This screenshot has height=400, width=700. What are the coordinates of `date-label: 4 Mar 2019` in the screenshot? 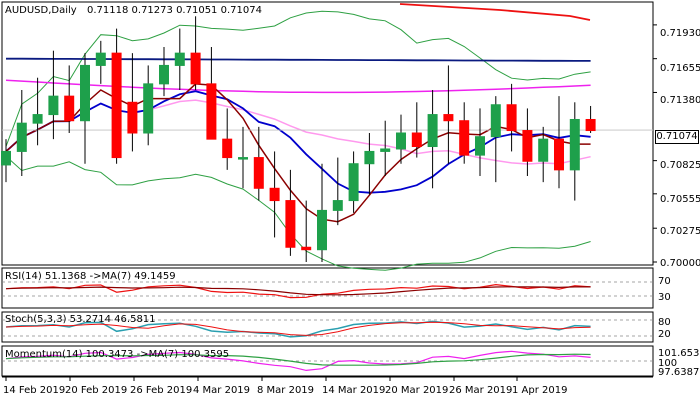 It's located at (222, 390).